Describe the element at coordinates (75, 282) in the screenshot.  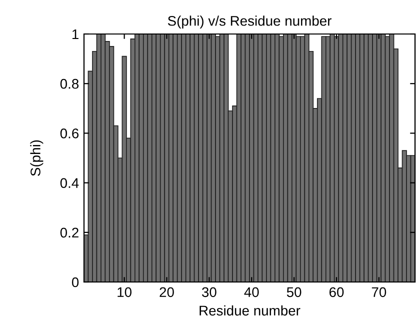
I see `y-tick-label: 0` at that location.